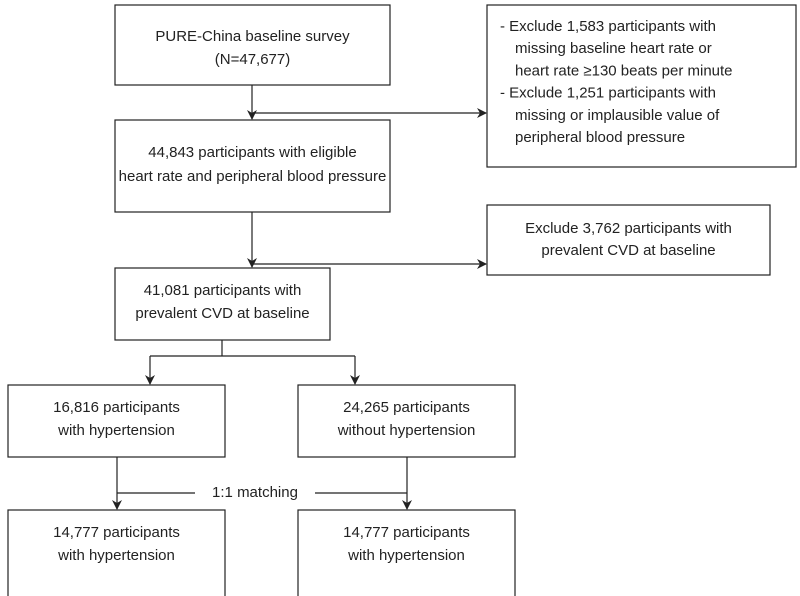 This screenshot has height=596, width=800. Describe the element at coordinates (252, 152) in the screenshot. I see `node-text: 44,843 participants with eligible` at that location.